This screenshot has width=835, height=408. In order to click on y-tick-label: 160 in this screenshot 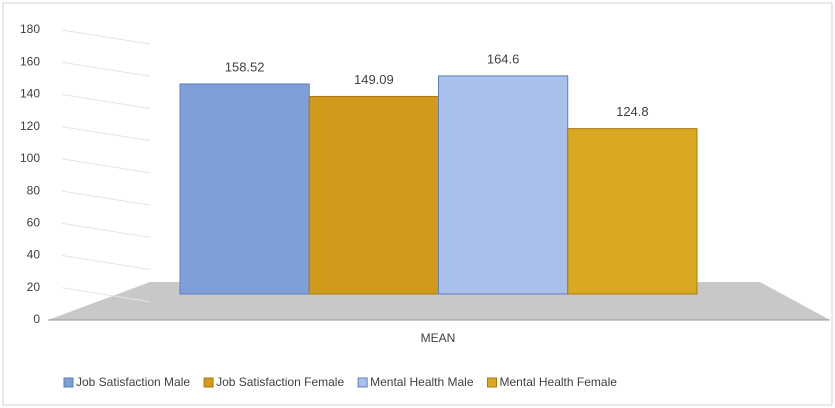, I will do `click(30, 61)`.